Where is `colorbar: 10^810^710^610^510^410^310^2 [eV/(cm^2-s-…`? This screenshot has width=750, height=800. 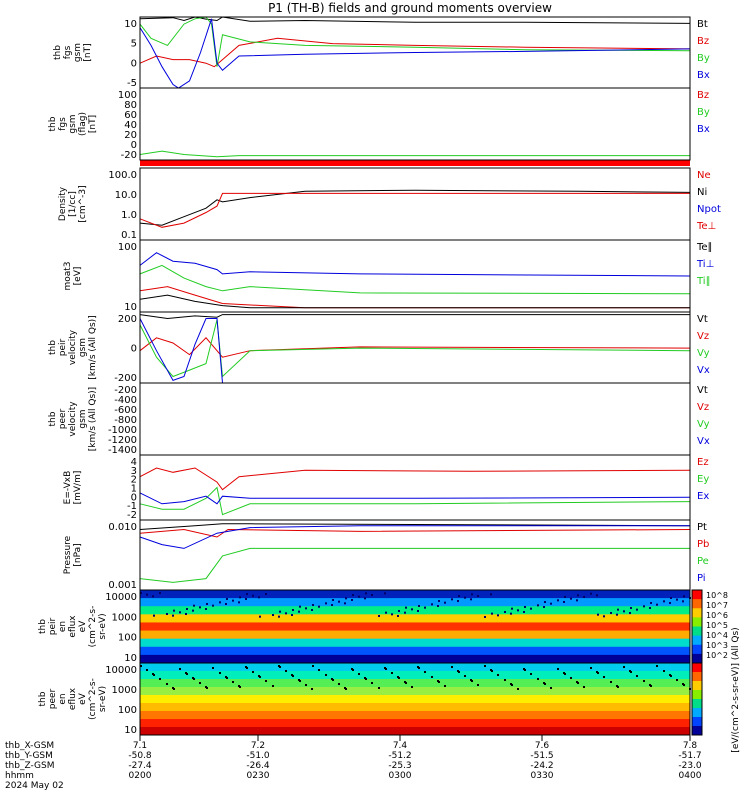
colorbar: 10^810^710^610^510^410^310^2 [eV/(cm^2-s-… is located at coordinates (716, 671).